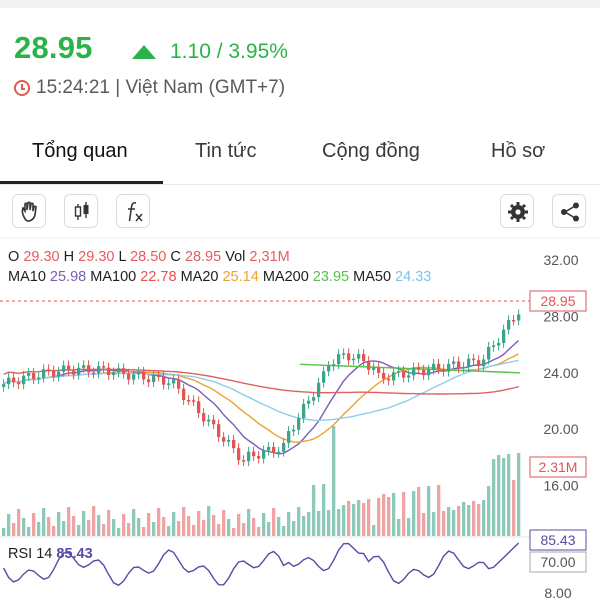 Image resolution: width=600 pixels, height=600 pixels. Describe the element at coordinates (149, 88) in the screenshot. I see `quote-time: 15:24:21 | Việt Nam (GMT+7)` at that location.